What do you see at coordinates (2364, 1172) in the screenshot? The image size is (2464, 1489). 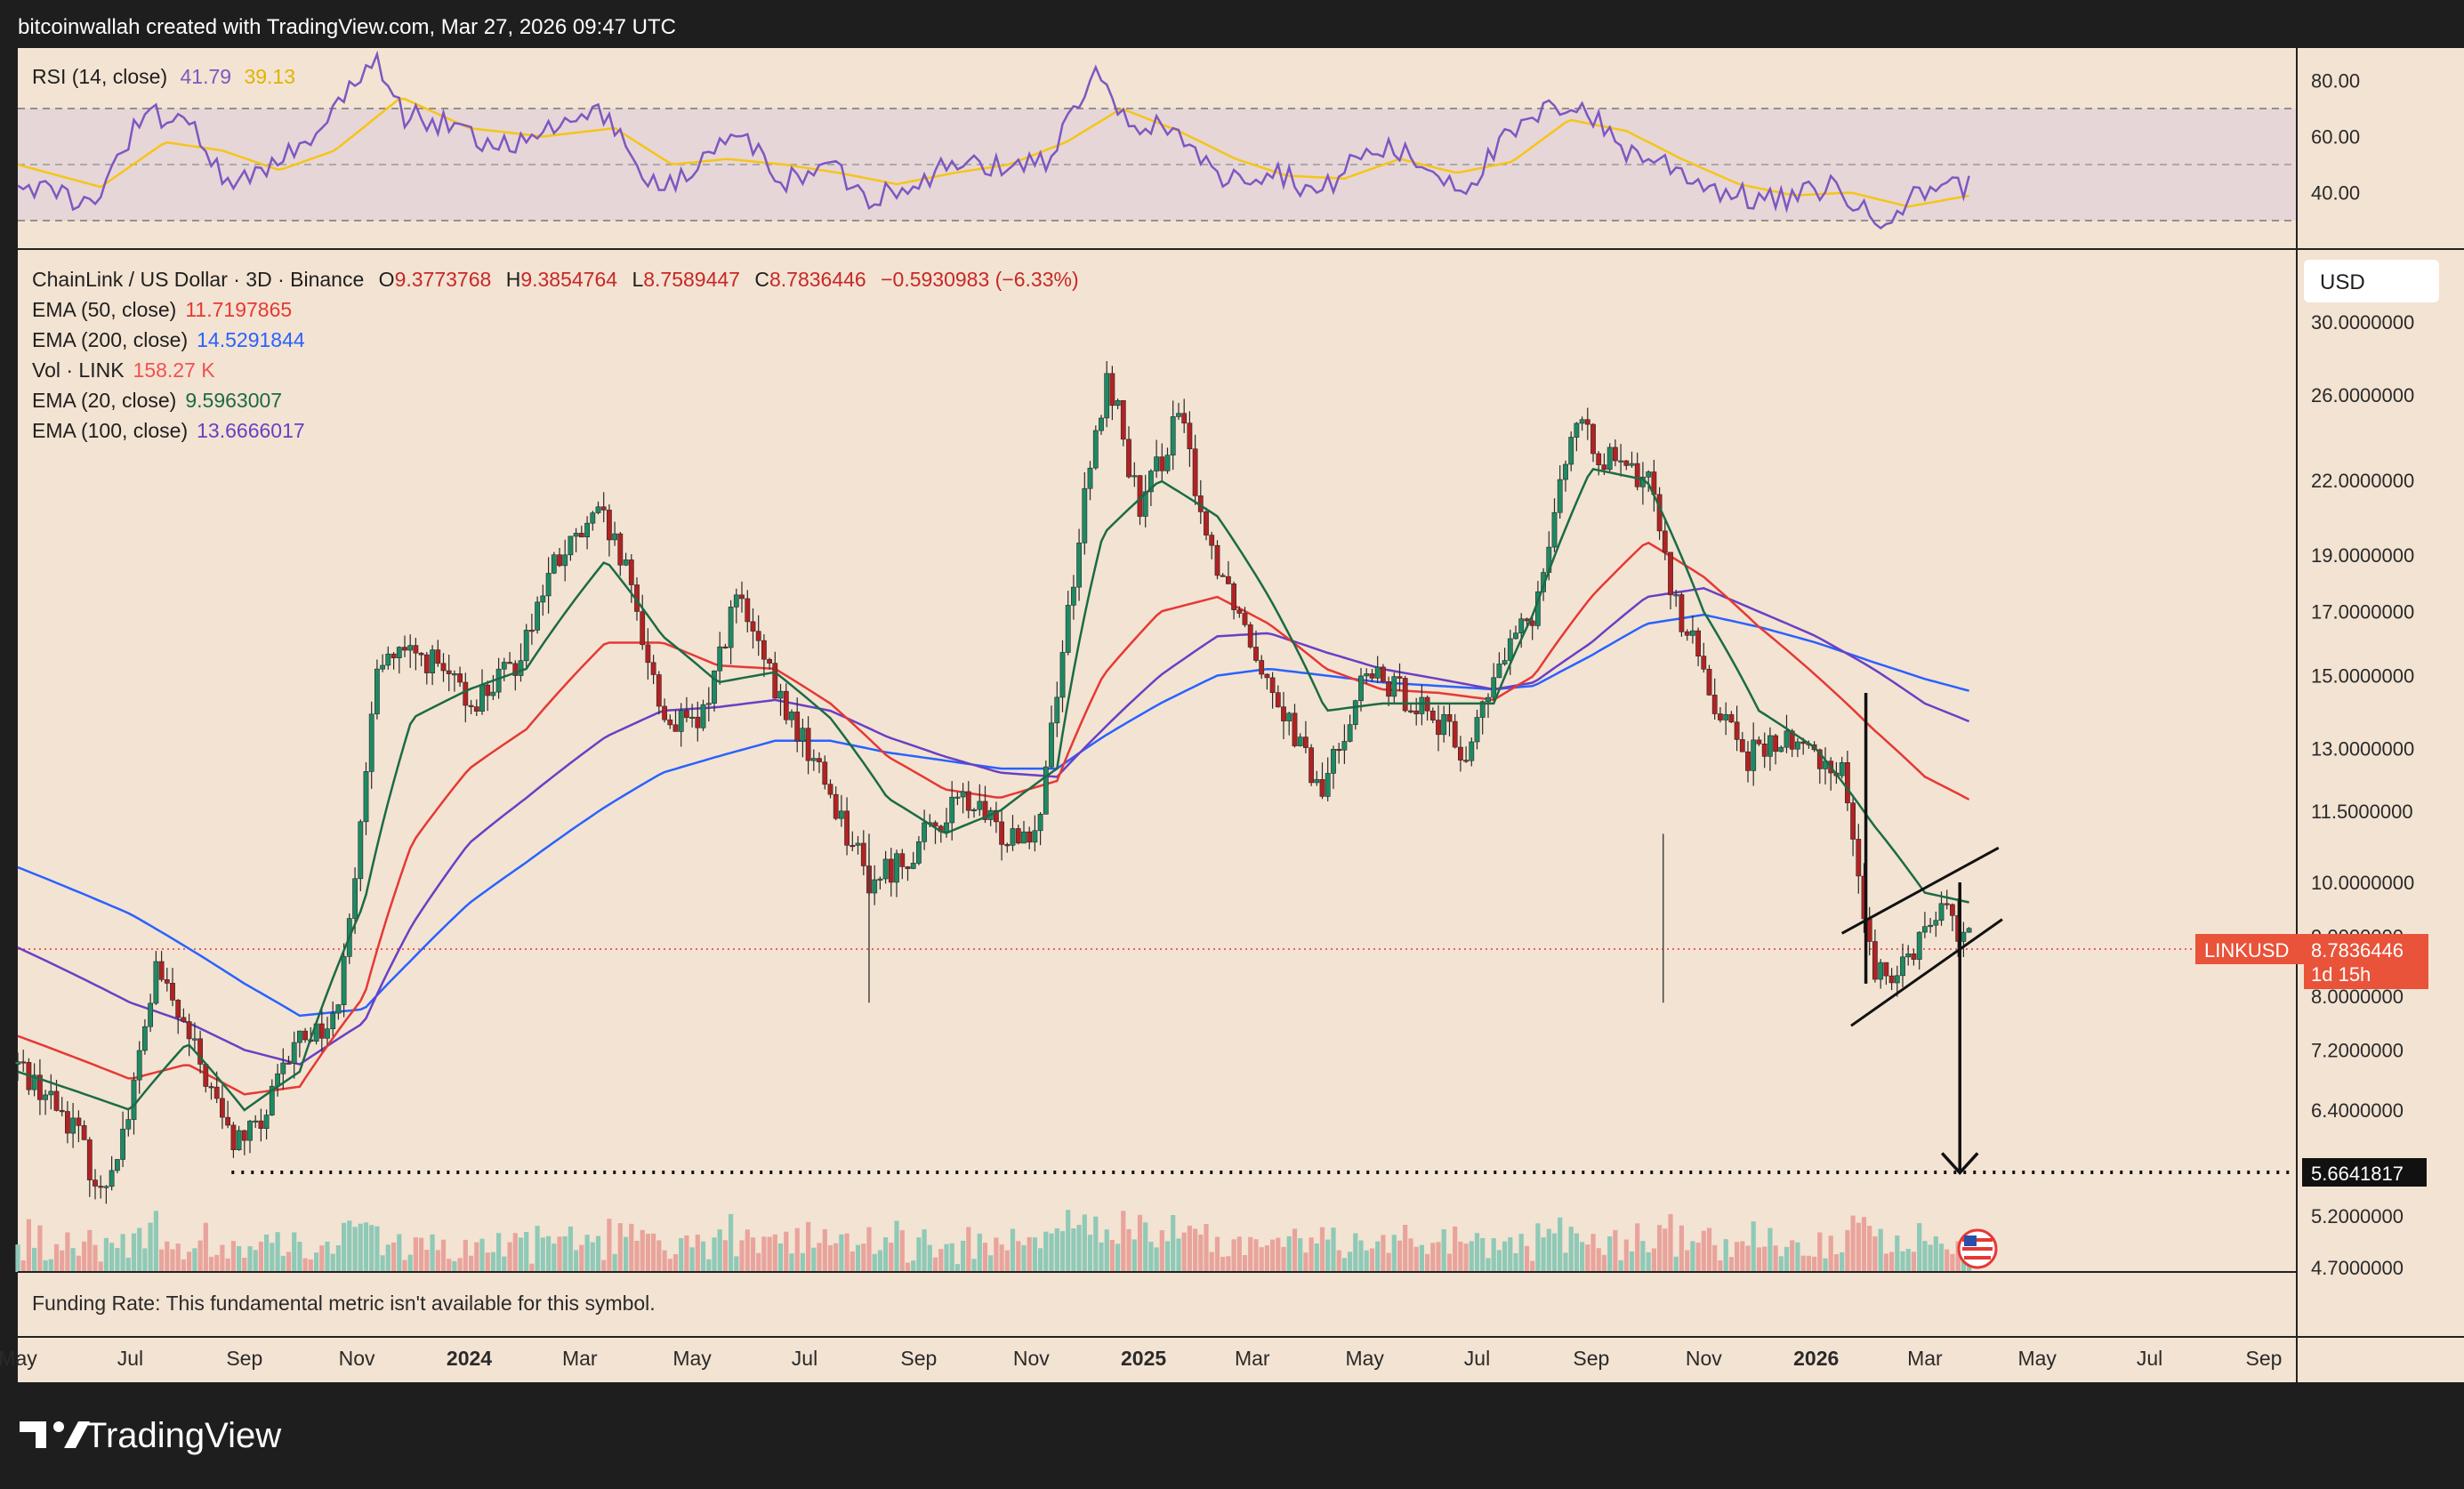 I see `target-price-label: 5.6641817` at bounding box center [2364, 1172].